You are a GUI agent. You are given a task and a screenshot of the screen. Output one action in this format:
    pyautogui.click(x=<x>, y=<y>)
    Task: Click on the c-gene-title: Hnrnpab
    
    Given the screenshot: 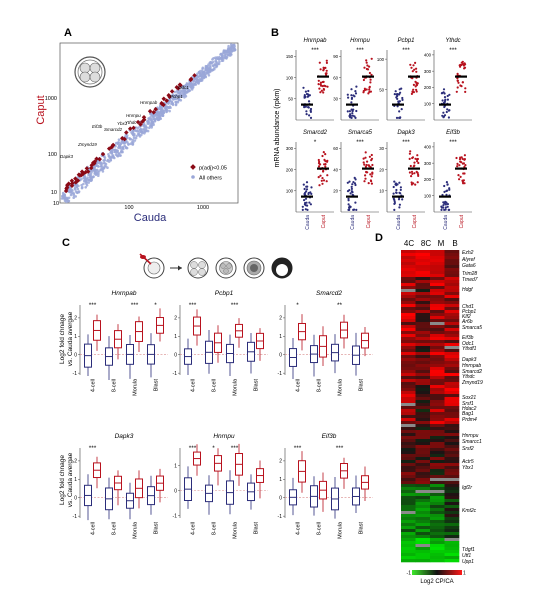 What is the action you would take?
    pyautogui.click(x=124, y=293)
    